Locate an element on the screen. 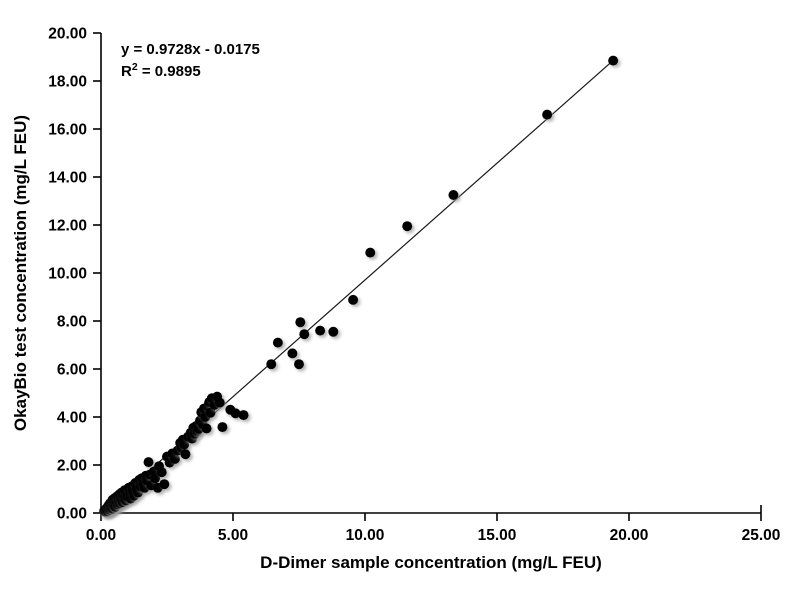  r-squared-value: = 0.9895 is located at coordinates (169, 71).